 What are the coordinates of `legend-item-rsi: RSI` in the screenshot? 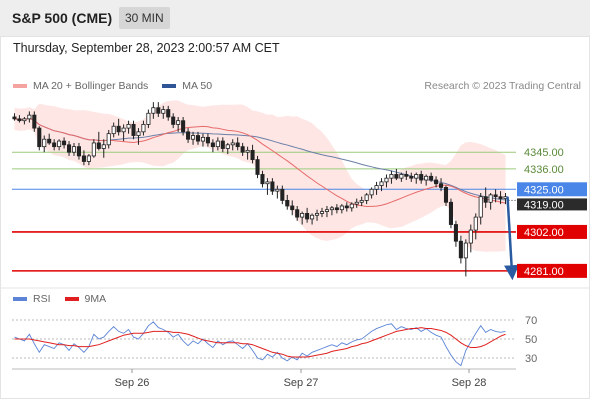 It's located at (32, 299).